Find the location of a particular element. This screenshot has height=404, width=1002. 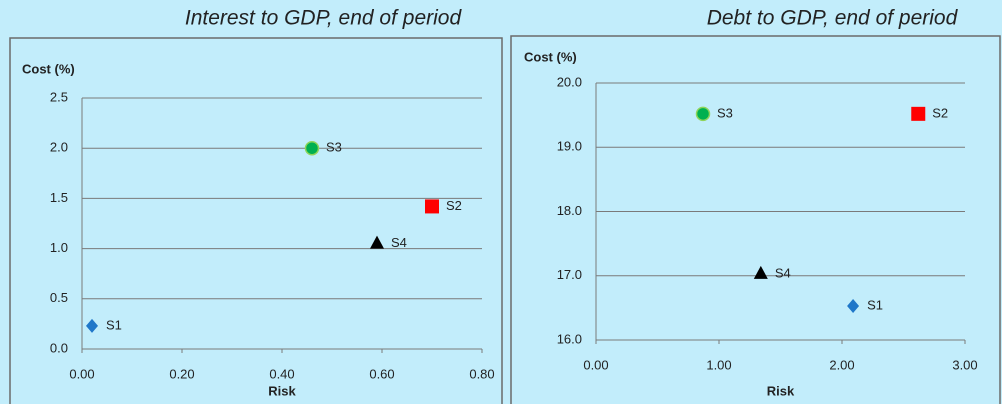

y-tick-label: 2.0 is located at coordinates (59, 147).